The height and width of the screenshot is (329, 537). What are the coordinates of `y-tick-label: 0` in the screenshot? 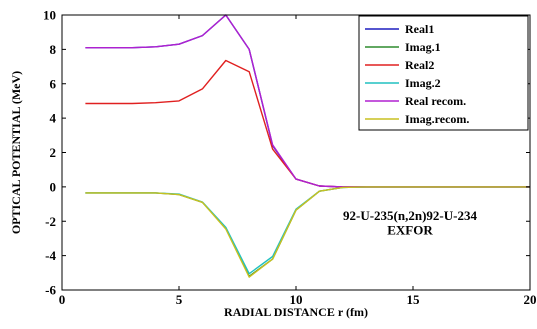 It's located at (53, 186).